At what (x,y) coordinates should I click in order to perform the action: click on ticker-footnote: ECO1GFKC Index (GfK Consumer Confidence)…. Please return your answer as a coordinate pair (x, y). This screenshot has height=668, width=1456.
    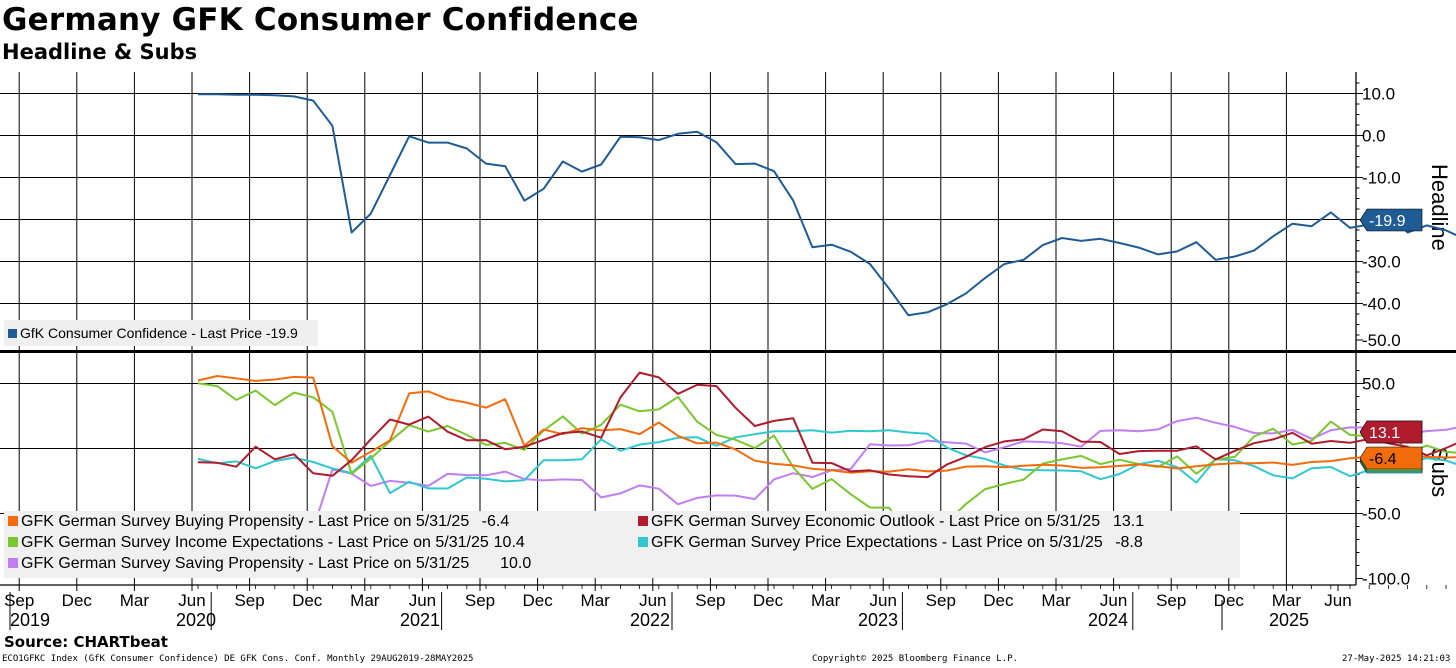
    Looking at the image, I should click on (238, 659).